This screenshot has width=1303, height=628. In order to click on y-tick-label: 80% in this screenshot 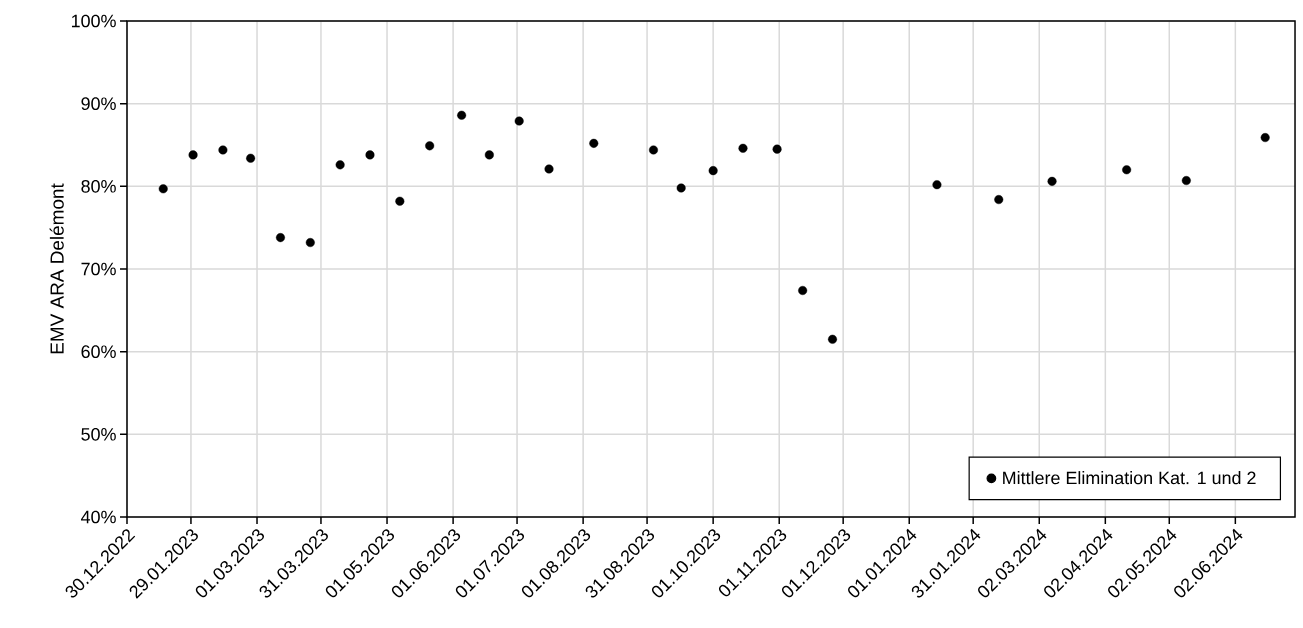, I will do `click(98, 186)`.